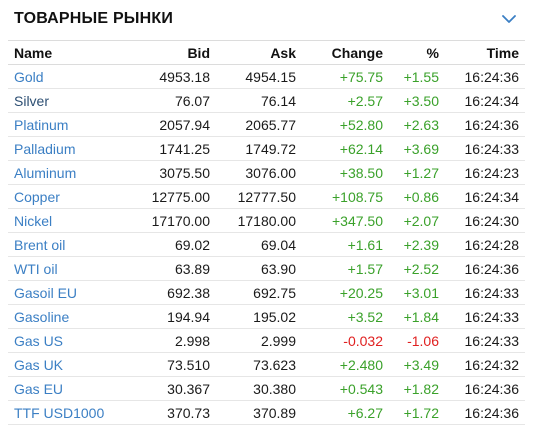  I want to click on instrument-link: Gas UK, so click(39, 364).